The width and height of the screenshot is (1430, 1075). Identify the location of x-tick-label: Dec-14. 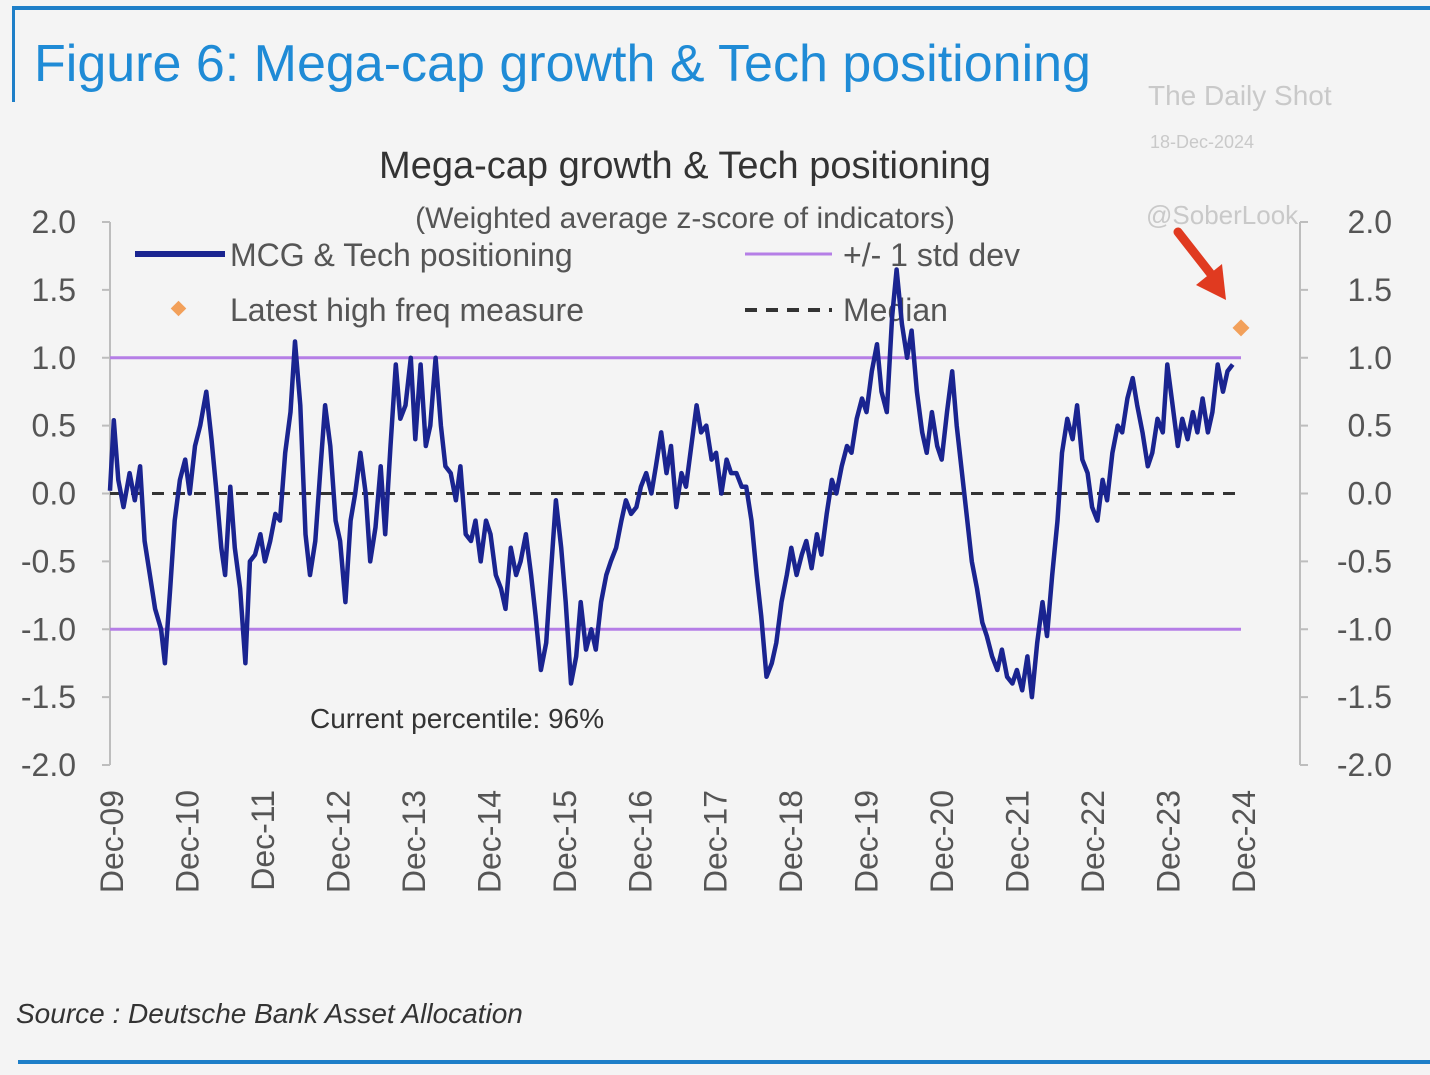
(489, 841).